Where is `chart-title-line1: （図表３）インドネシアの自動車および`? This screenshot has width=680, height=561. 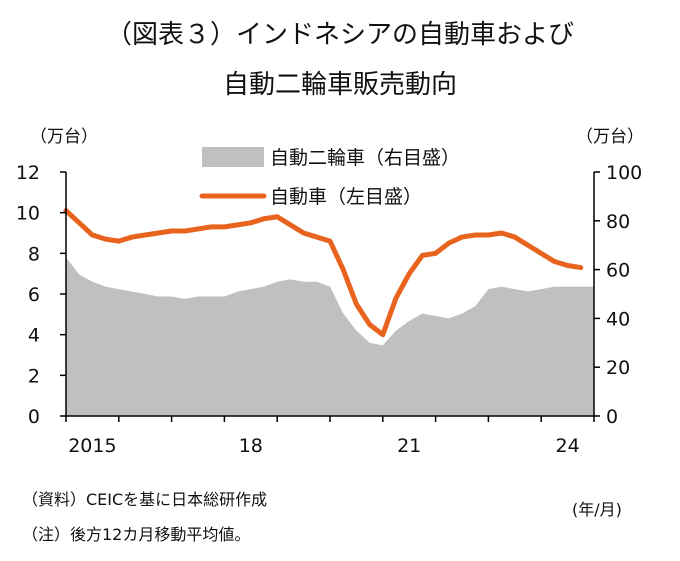 chart-title-line1: （図表３）インドネシアの自動車および is located at coordinates (339, 35).